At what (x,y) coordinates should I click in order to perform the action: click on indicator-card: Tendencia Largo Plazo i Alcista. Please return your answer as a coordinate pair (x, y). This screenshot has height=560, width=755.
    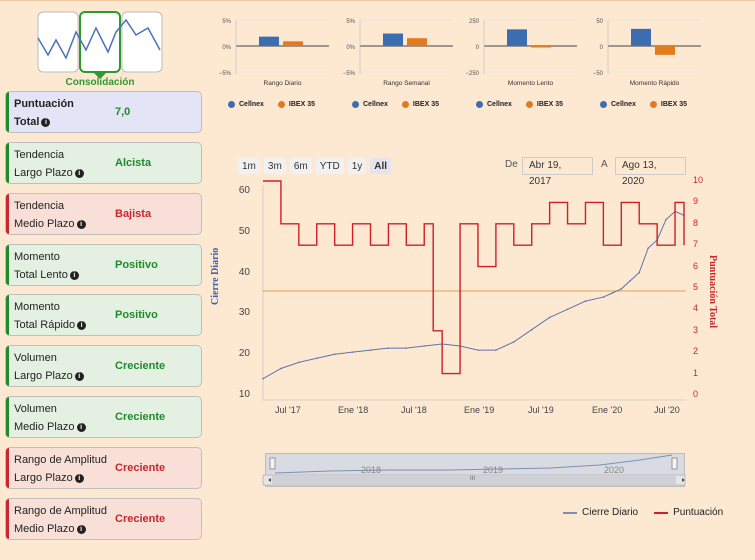
    Looking at the image, I should click on (103, 163).